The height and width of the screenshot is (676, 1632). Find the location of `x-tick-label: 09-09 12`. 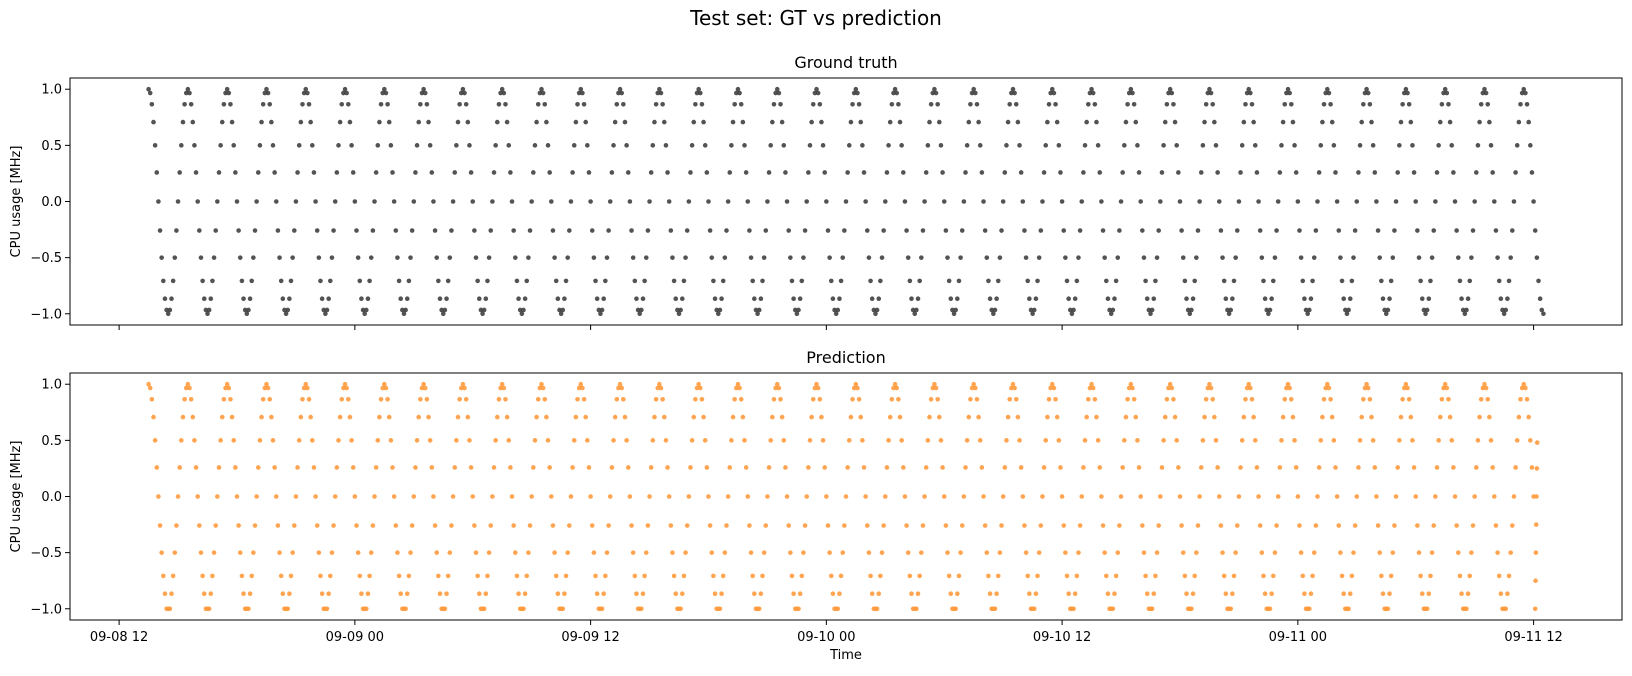

x-tick-label: 09-09 12 is located at coordinates (590, 637).